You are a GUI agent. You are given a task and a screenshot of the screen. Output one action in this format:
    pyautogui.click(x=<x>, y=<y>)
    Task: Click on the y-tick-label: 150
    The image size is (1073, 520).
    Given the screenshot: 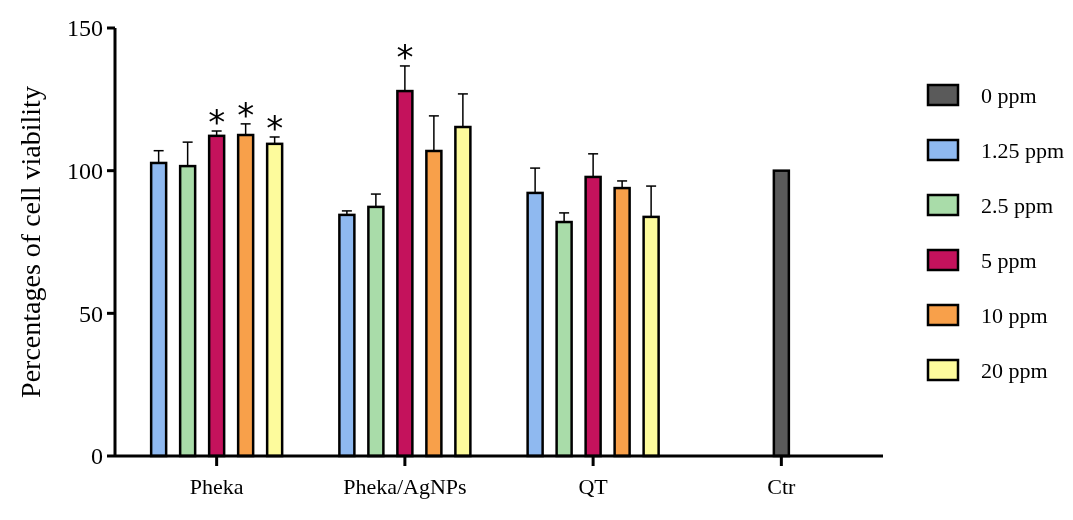 What is the action you would take?
    pyautogui.click(x=85, y=28)
    